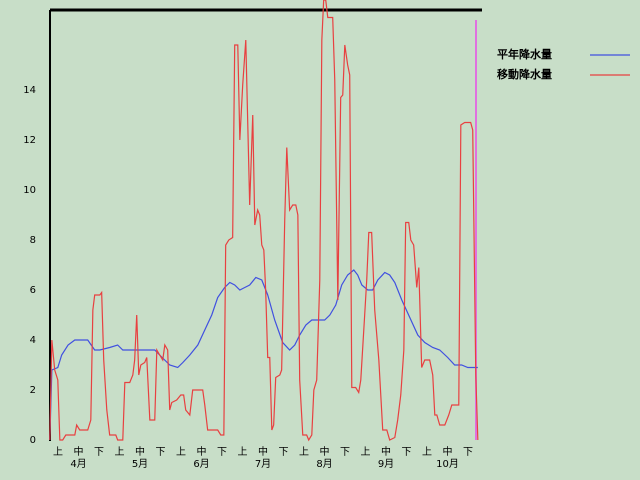 This screenshot has height=480, width=640. I want to click on month-label: 9月, so click(386, 464).